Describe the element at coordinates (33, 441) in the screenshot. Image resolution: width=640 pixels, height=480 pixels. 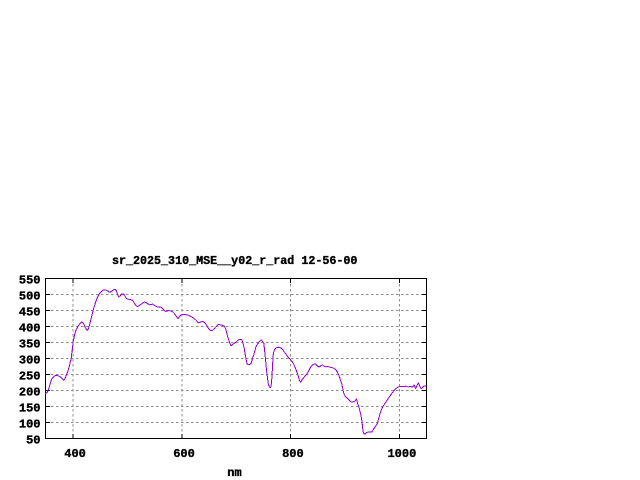
I see `svg-text: 50` at that location.